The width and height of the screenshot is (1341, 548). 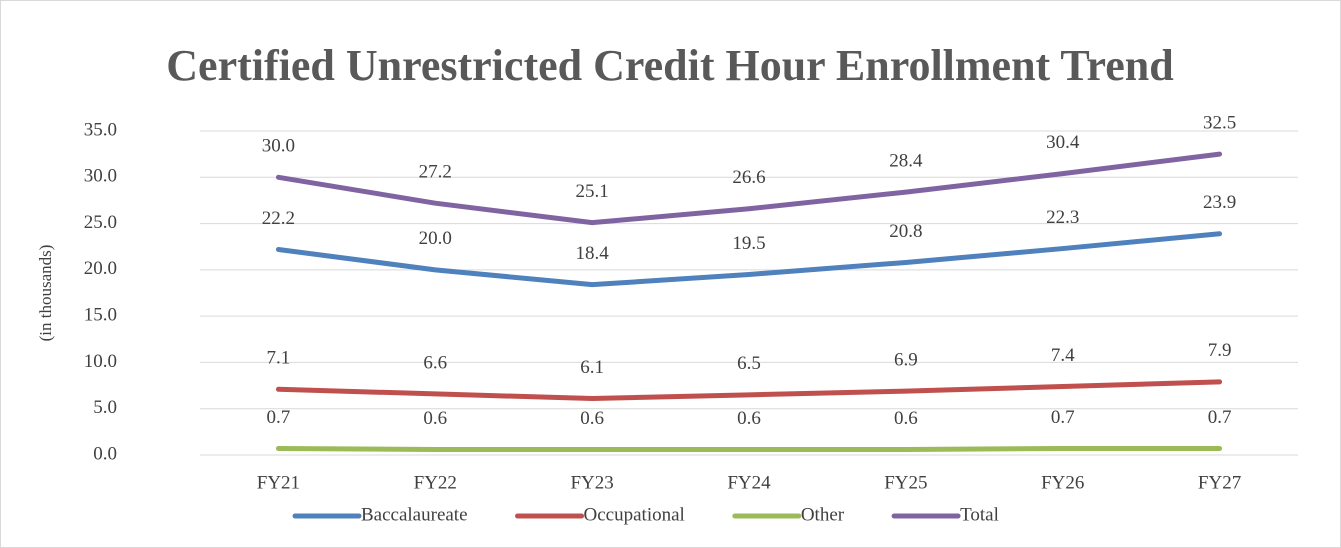 I want to click on x-tick-label: FY24, so click(x=749, y=482).